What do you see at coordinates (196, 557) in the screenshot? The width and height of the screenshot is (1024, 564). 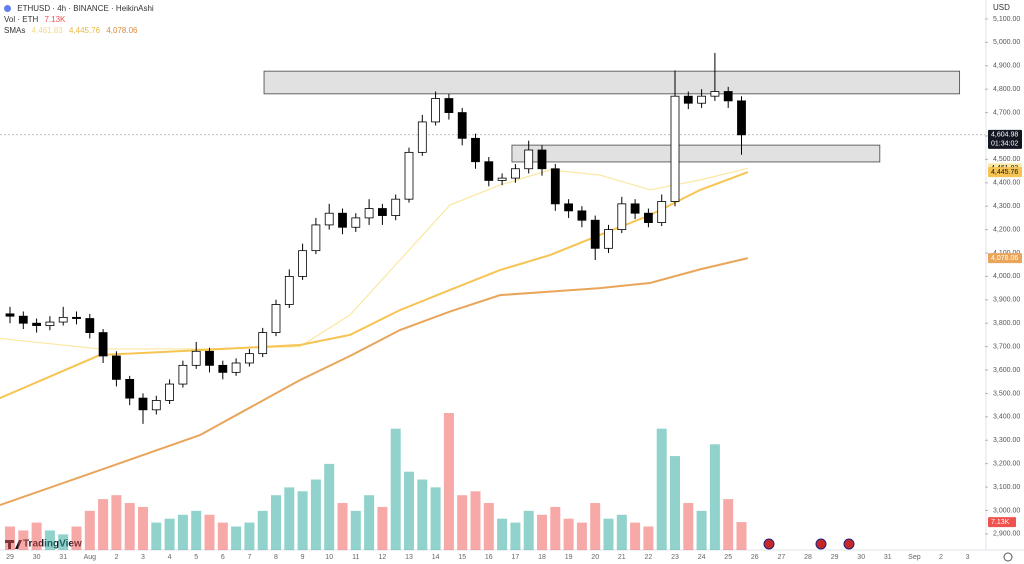 I see `x-tick-label: 5` at bounding box center [196, 557].